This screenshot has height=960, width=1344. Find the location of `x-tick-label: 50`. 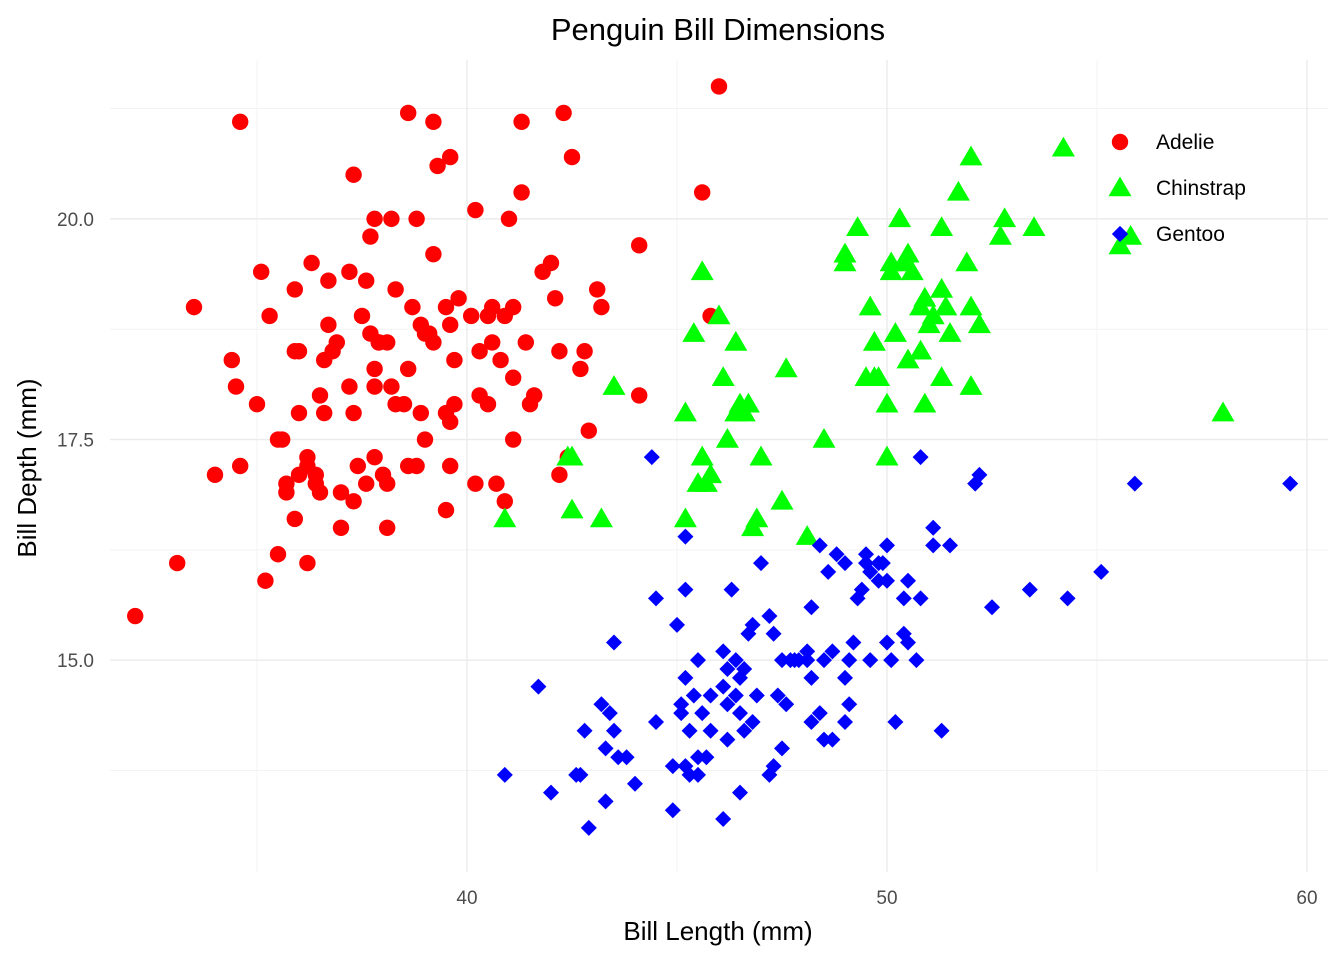

x-tick-label: 50 is located at coordinates (886, 898).